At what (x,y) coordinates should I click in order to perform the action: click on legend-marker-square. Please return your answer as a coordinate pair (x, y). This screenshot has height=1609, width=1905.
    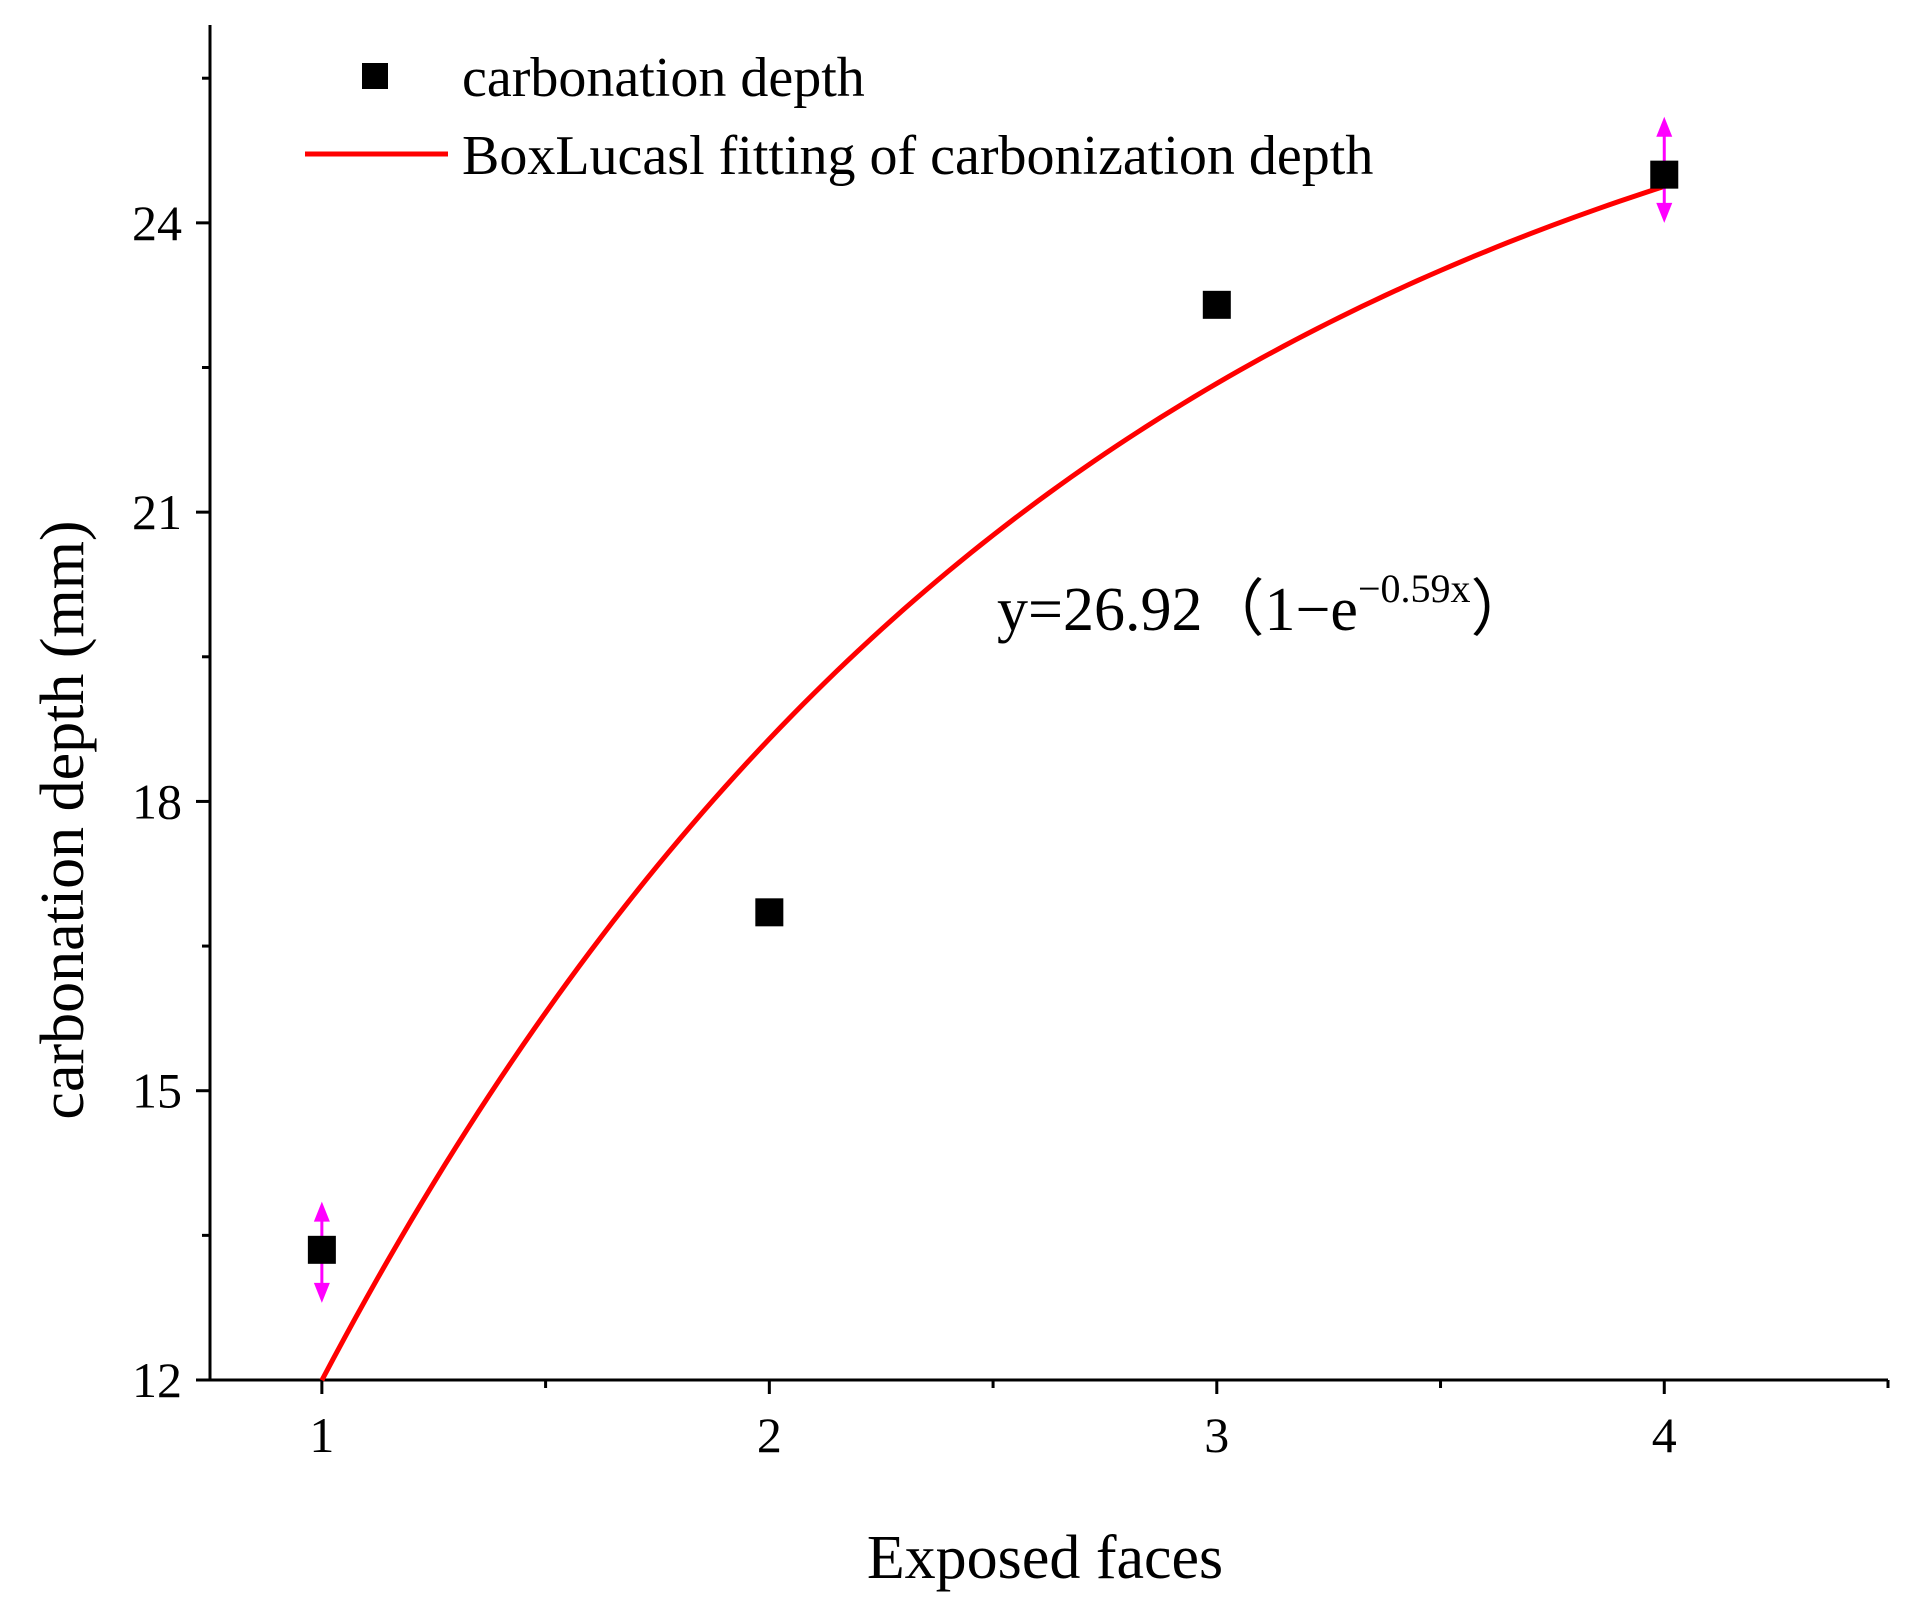
    Looking at the image, I should click on (375, 76).